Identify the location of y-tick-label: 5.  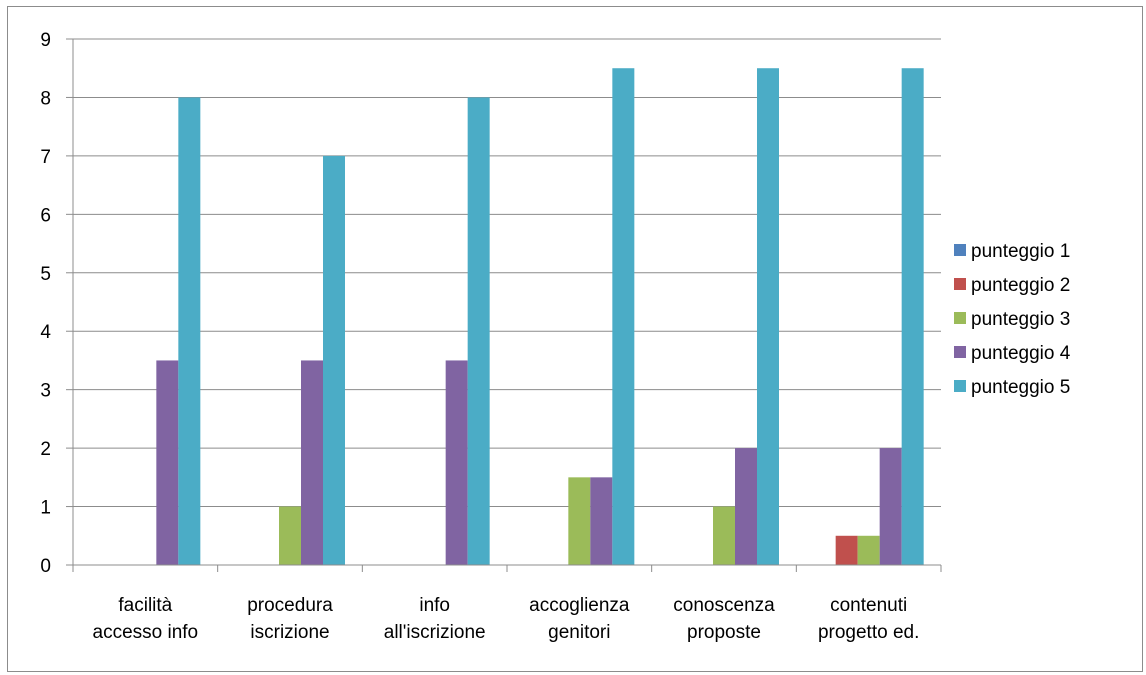
(45, 274).